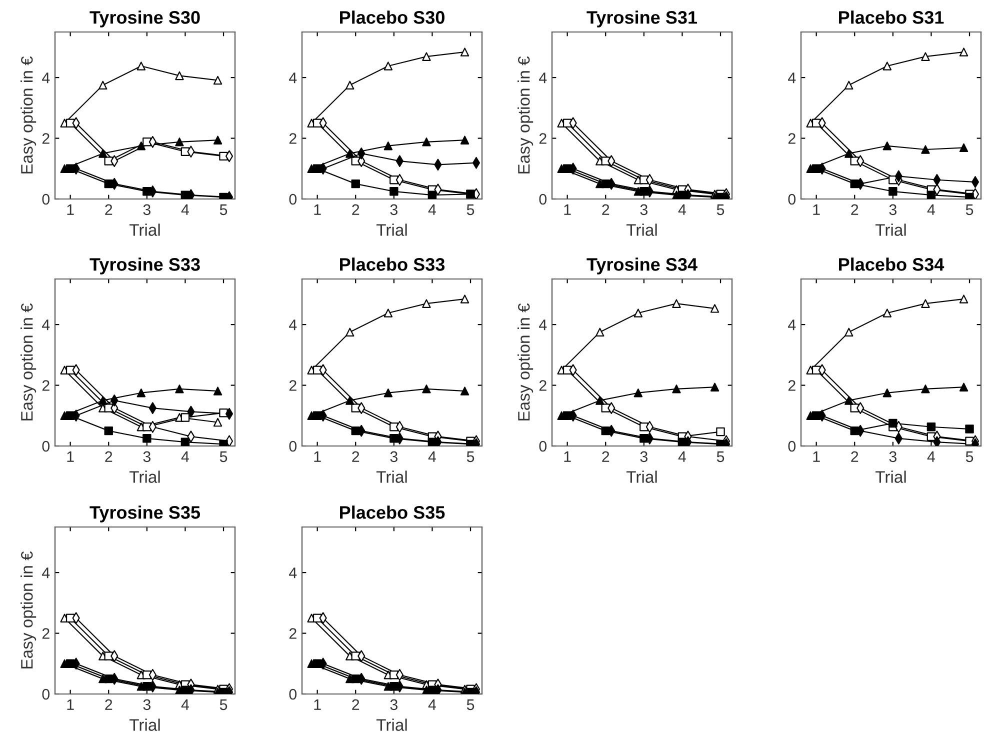  I want to click on chart-title: Tyrosine S34, so click(642, 266).